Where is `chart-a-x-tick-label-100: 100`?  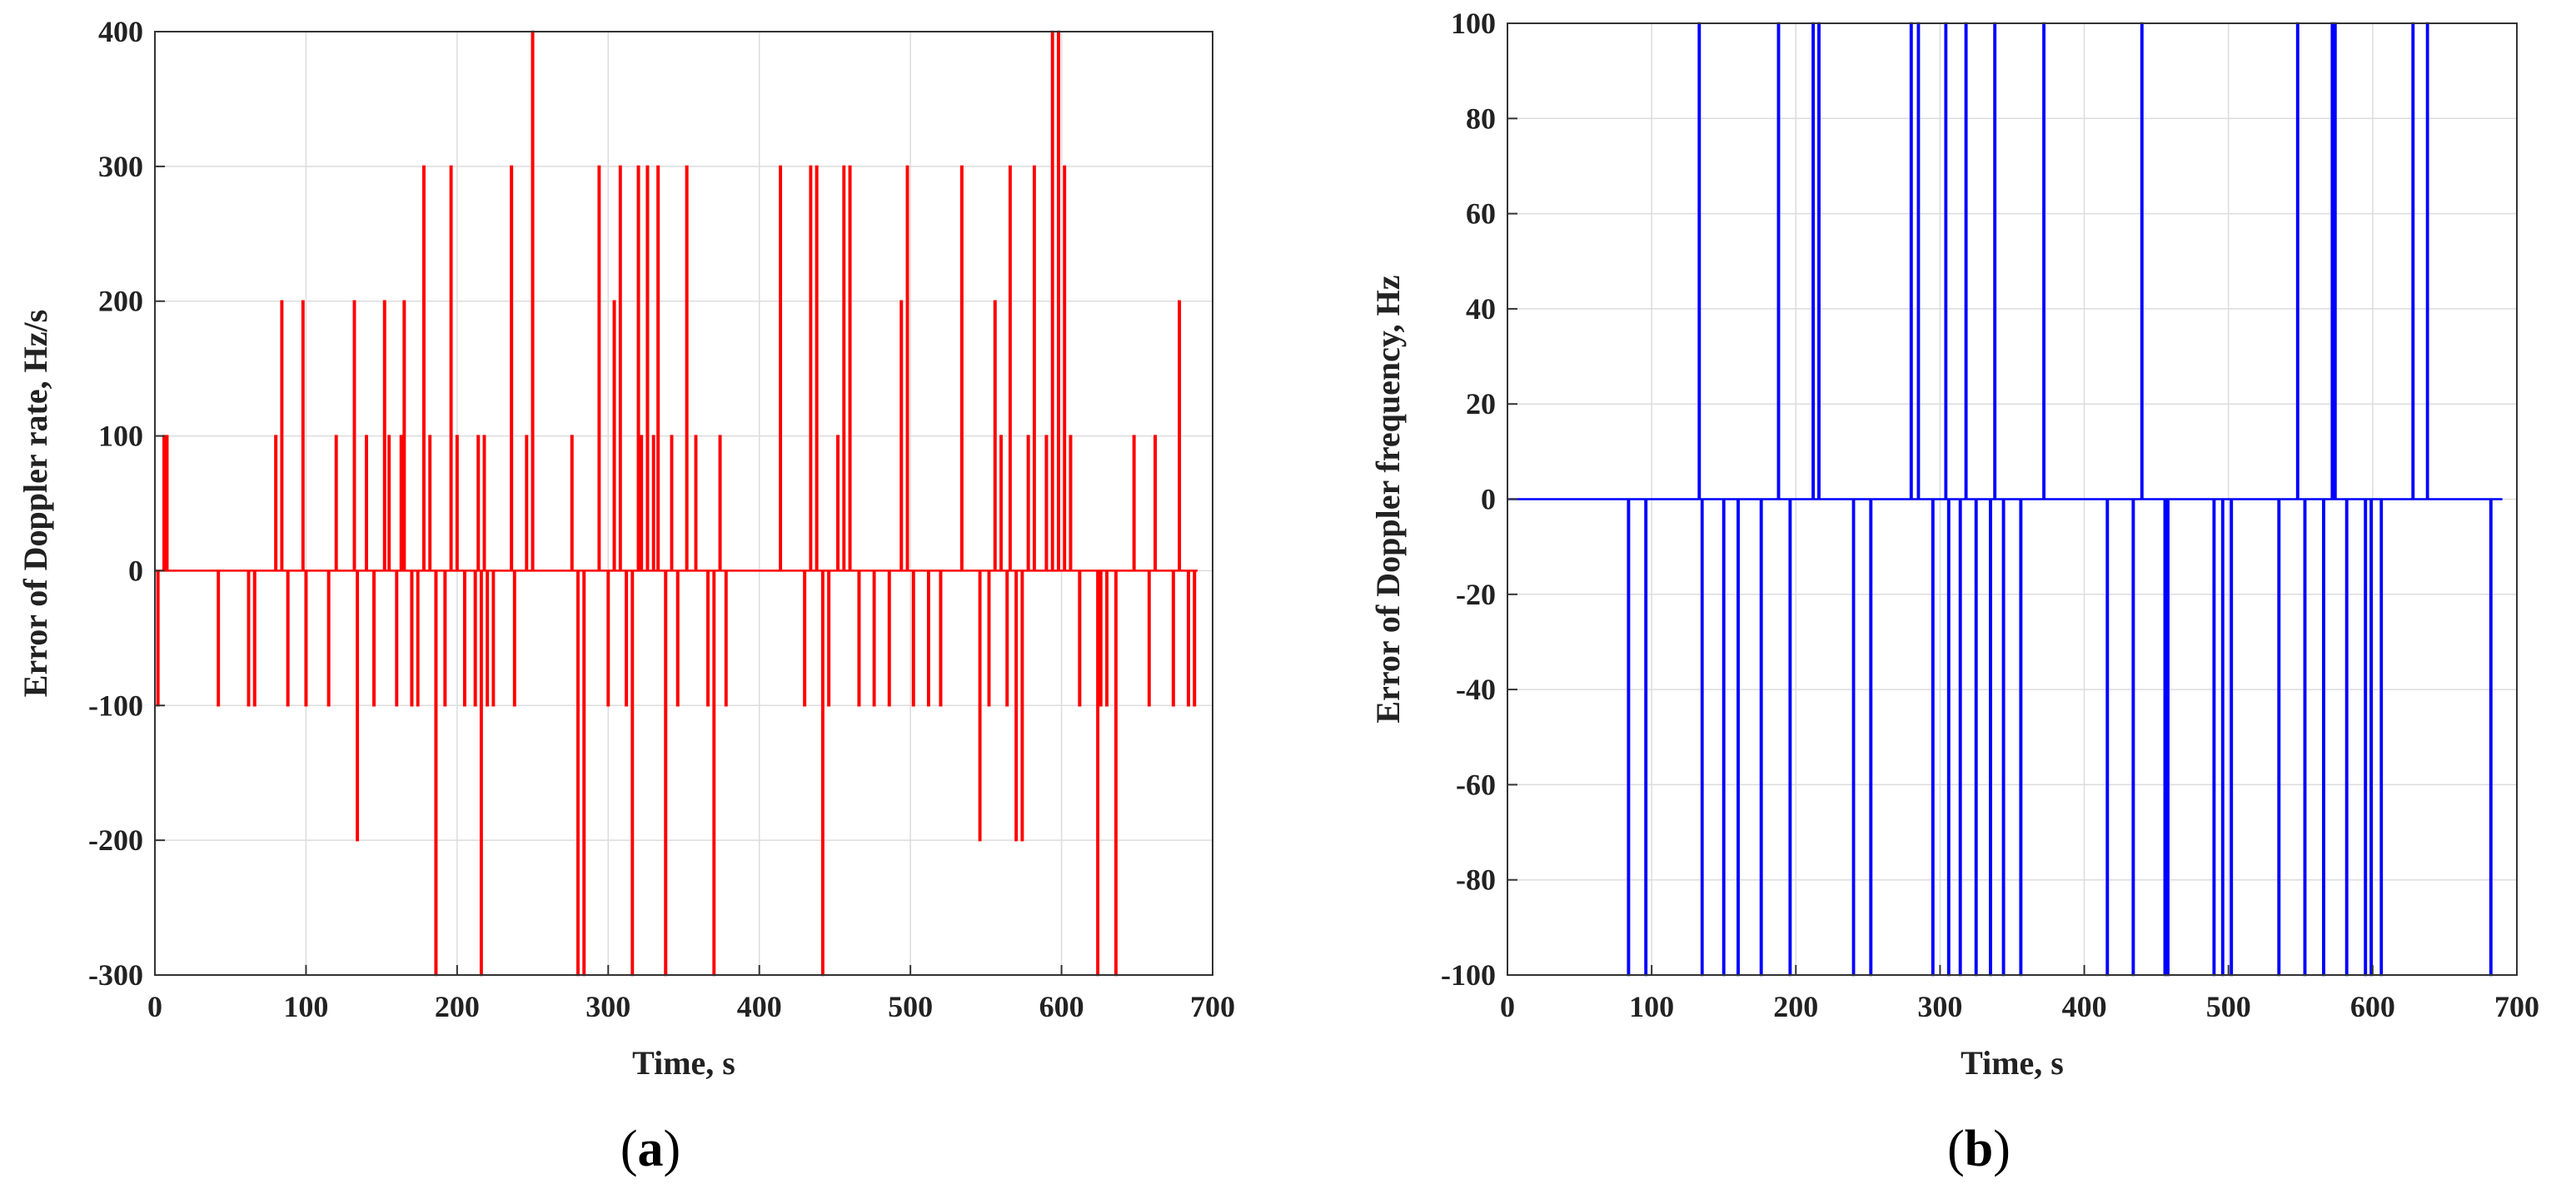 chart-a-x-tick-label-100: 100 is located at coordinates (305, 1006).